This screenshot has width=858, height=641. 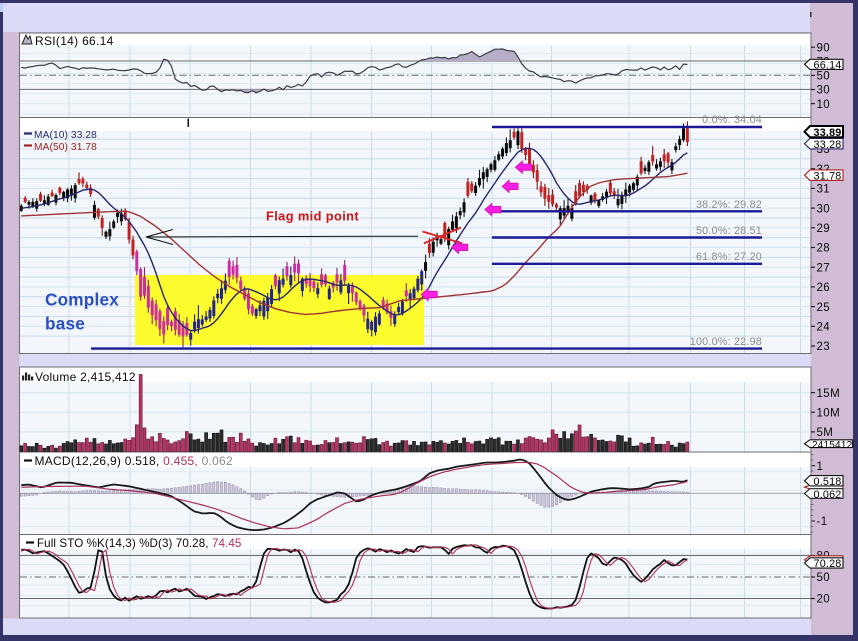 What do you see at coordinates (65, 135) in the screenshot?
I see `svg-text: MA(10) 33.28` at bounding box center [65, 135].